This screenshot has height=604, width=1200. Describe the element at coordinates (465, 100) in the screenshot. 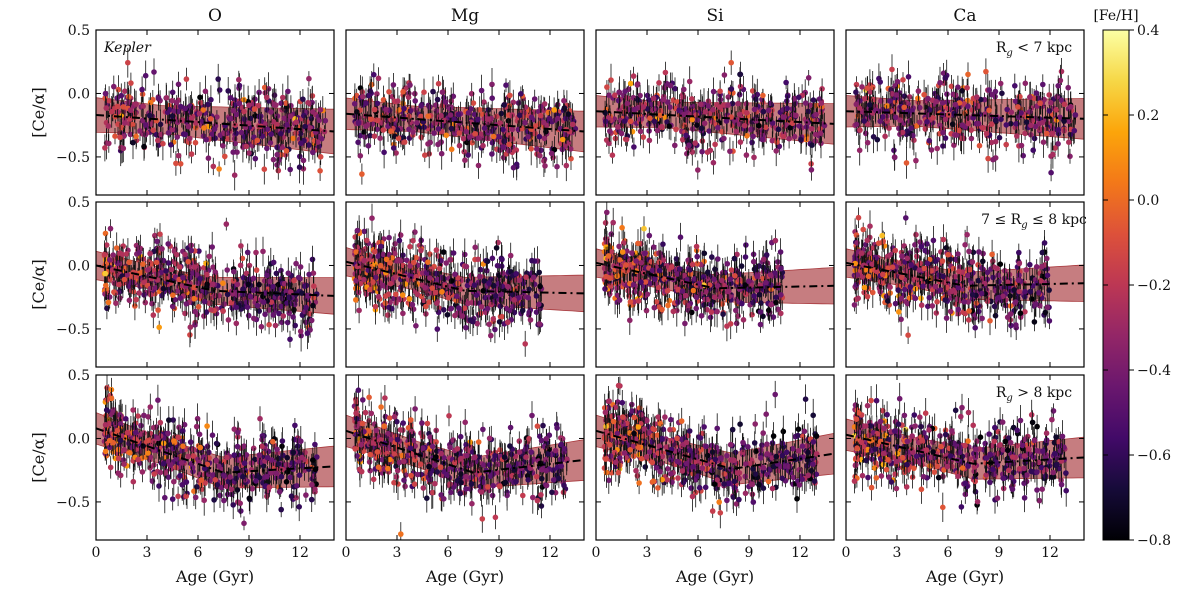

I see `panel-mg-row0: Mg` at that location.